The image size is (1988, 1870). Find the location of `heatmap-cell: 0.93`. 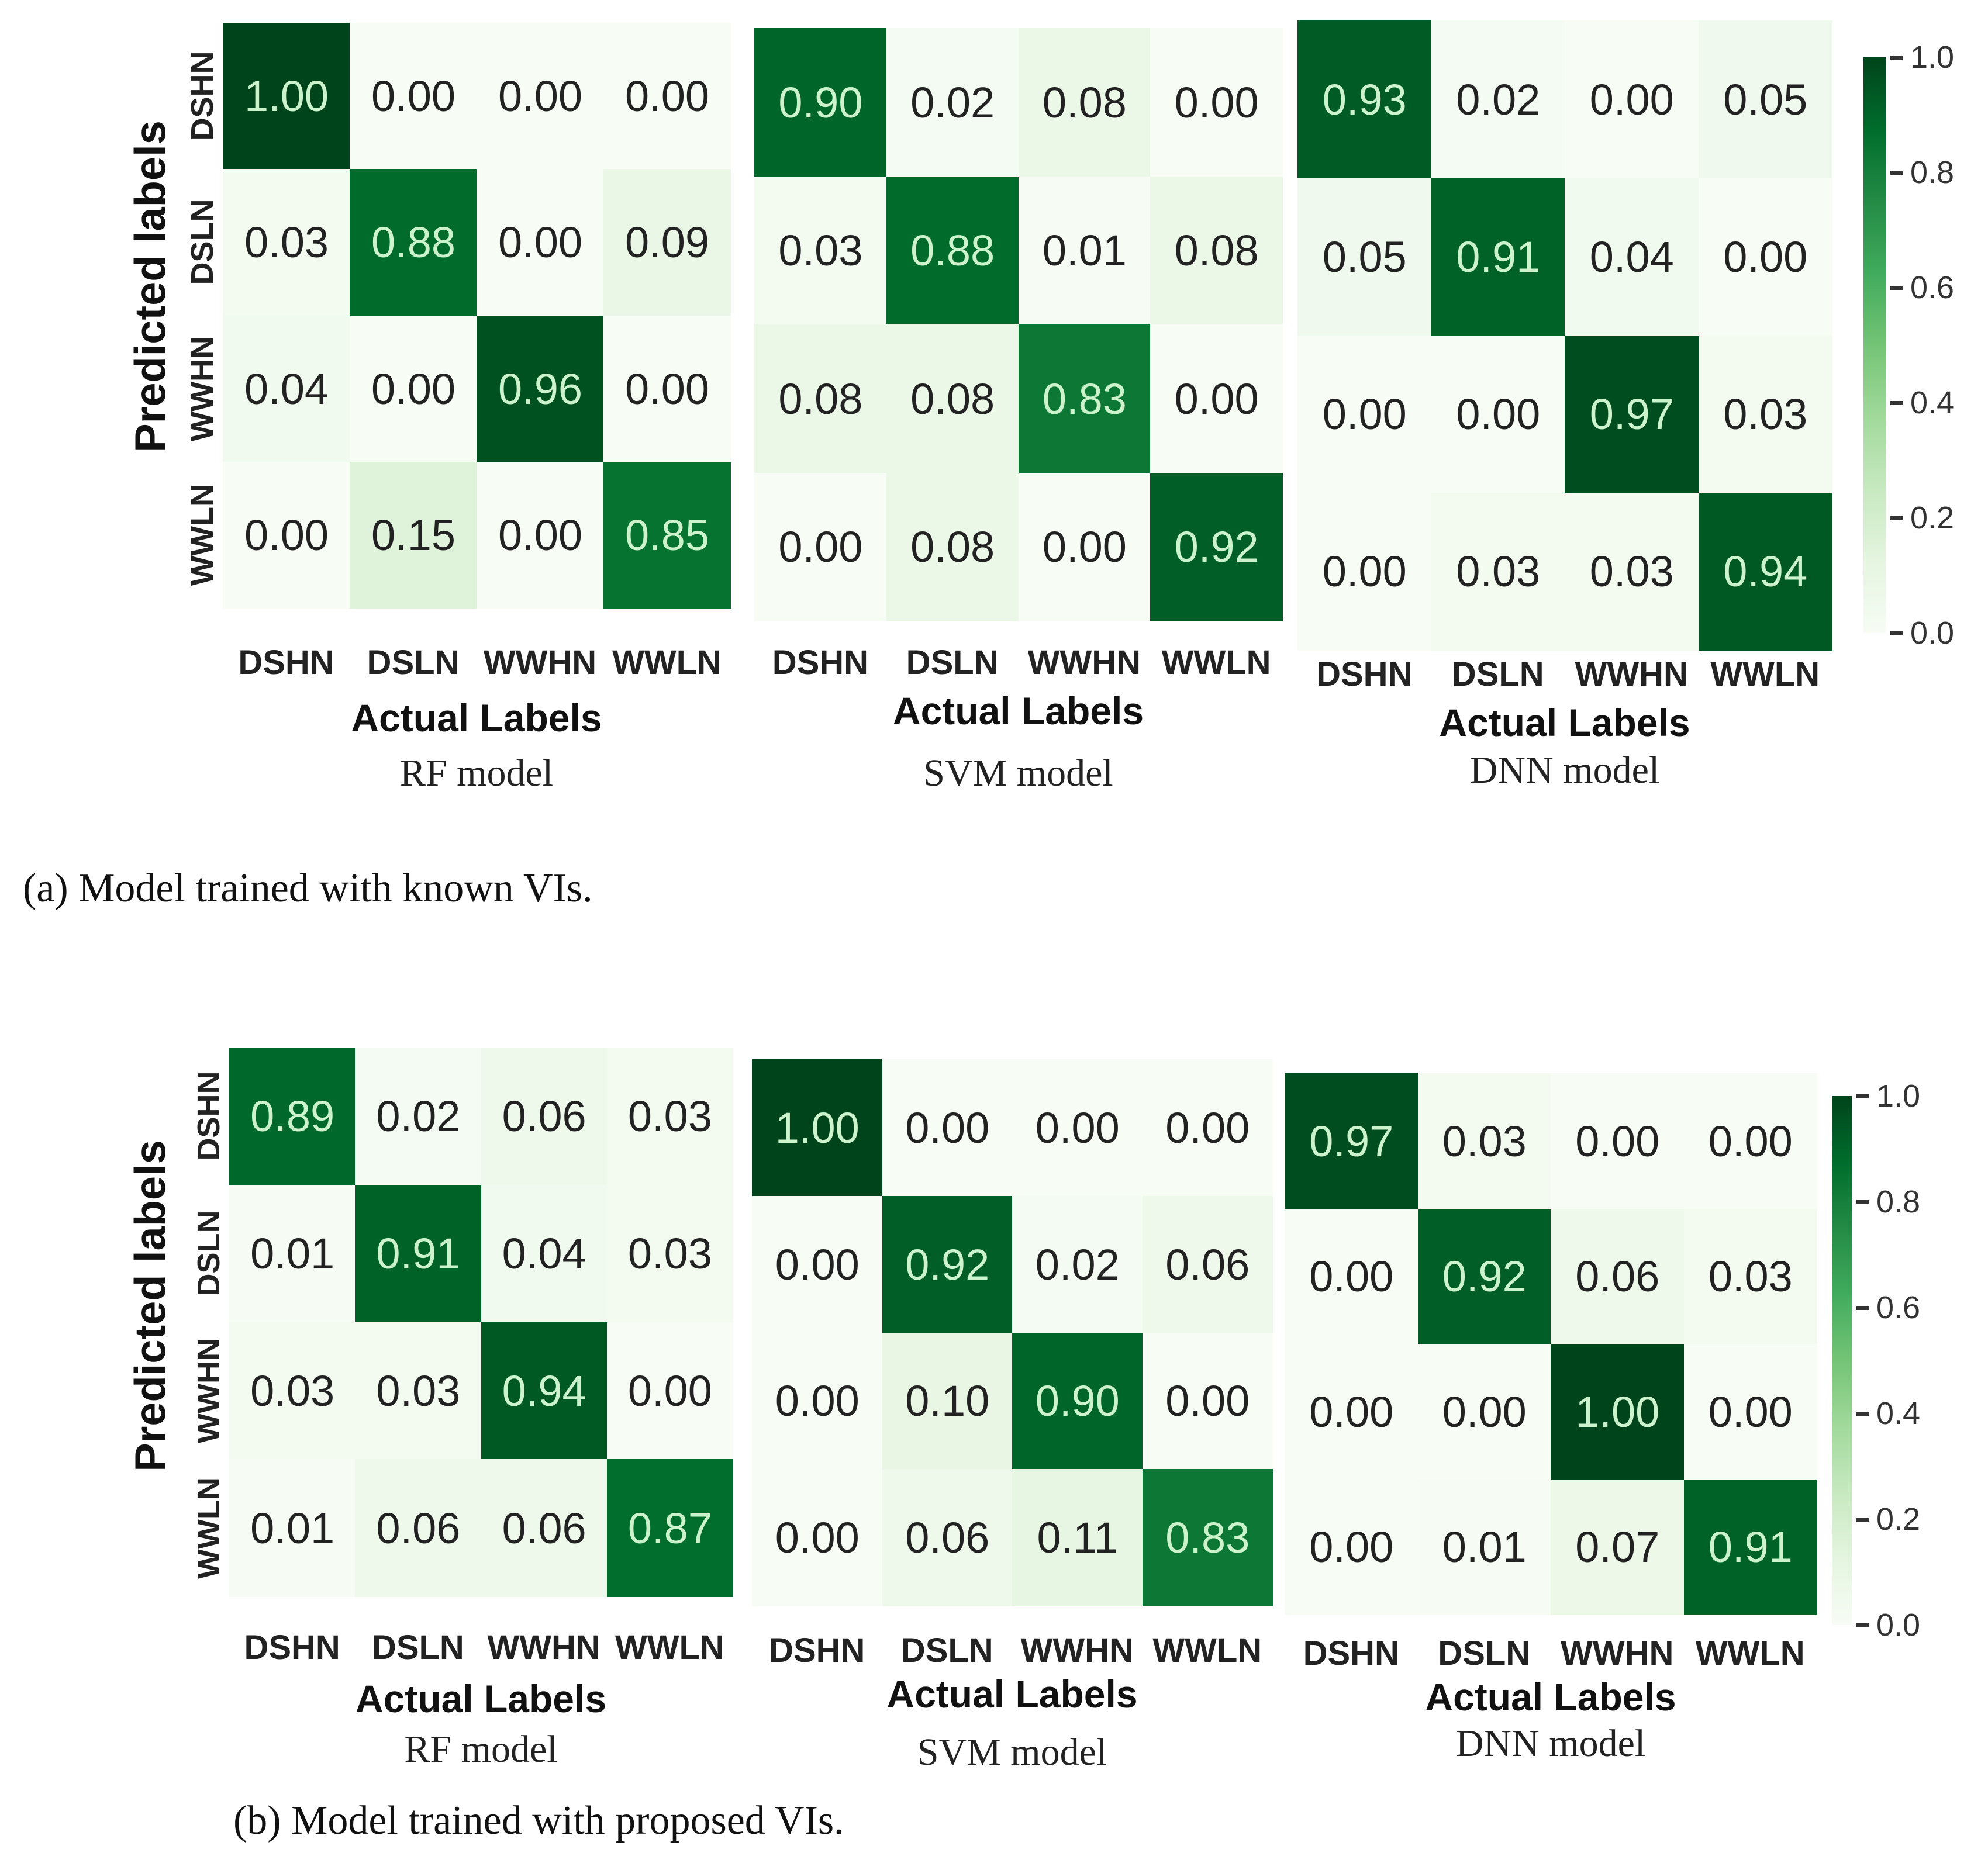

heatmap-cell: 0.93 is located at coordinates (1365, 99).